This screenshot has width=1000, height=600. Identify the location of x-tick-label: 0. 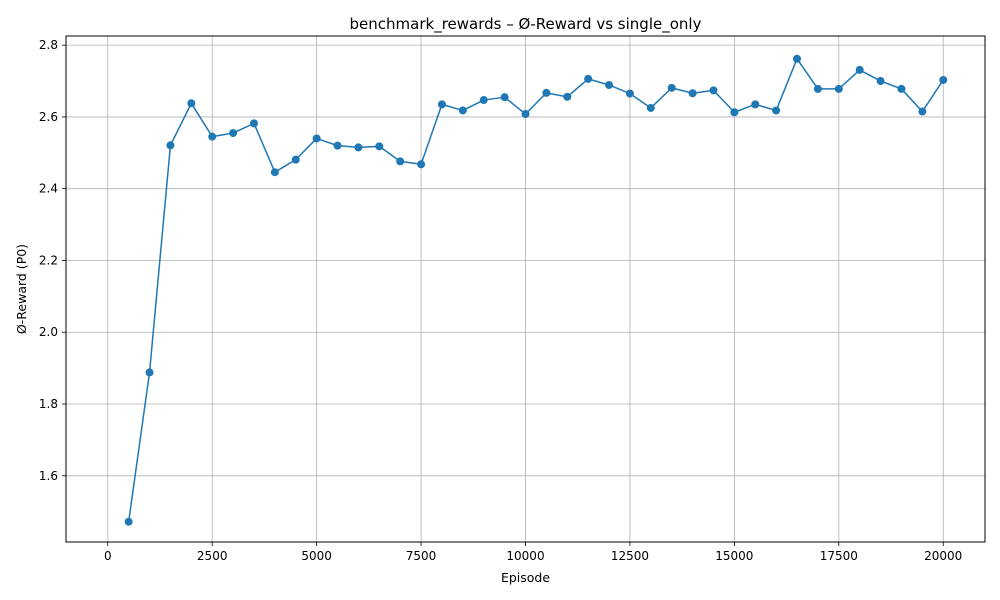
(108, 556).